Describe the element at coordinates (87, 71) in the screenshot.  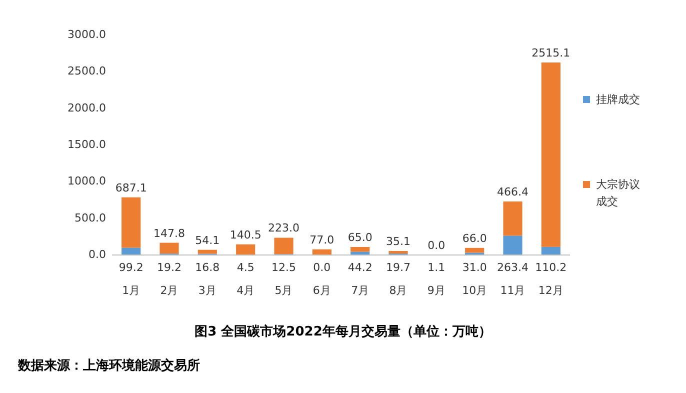
I see `y-tick-label: 2500.0` at that location.